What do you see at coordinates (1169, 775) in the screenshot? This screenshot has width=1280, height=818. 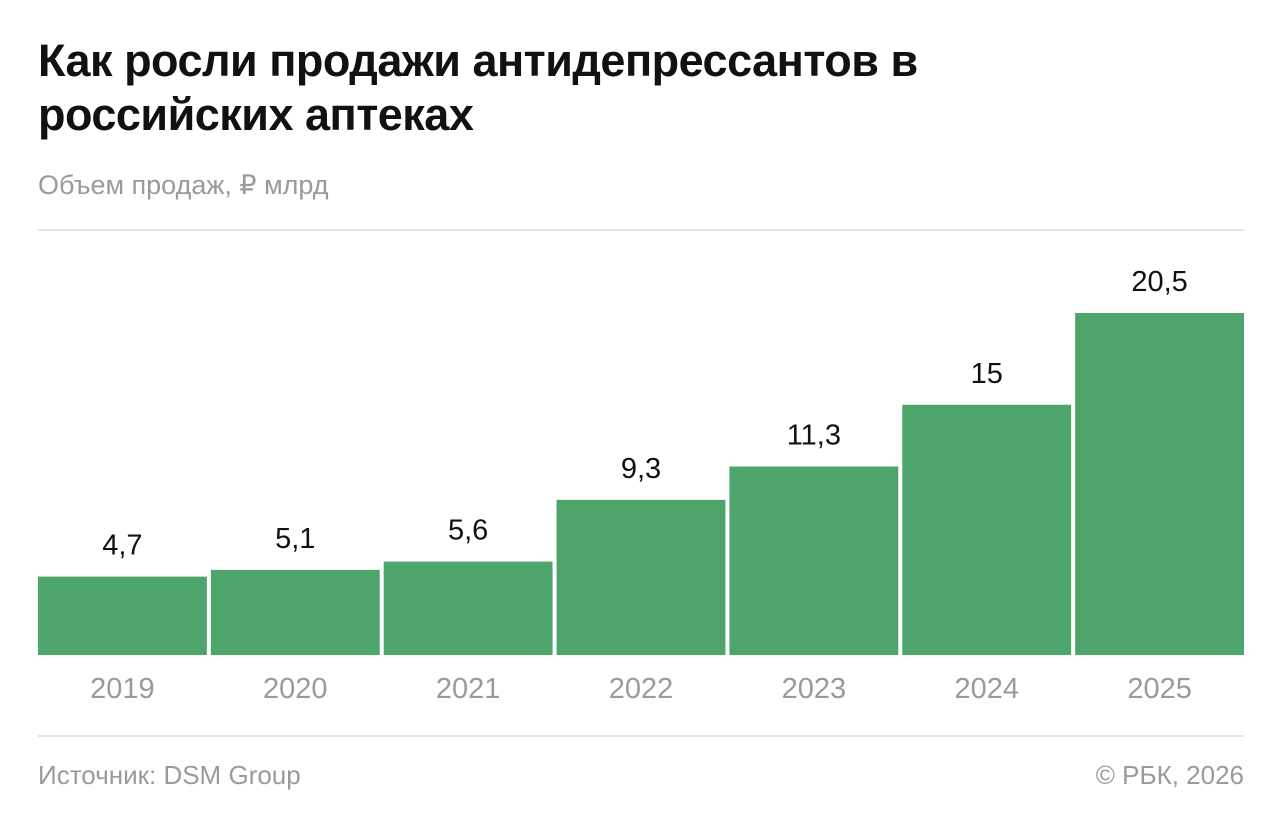 I see `copyright: © РБК, 2026` at bounding box center [1169, 775].